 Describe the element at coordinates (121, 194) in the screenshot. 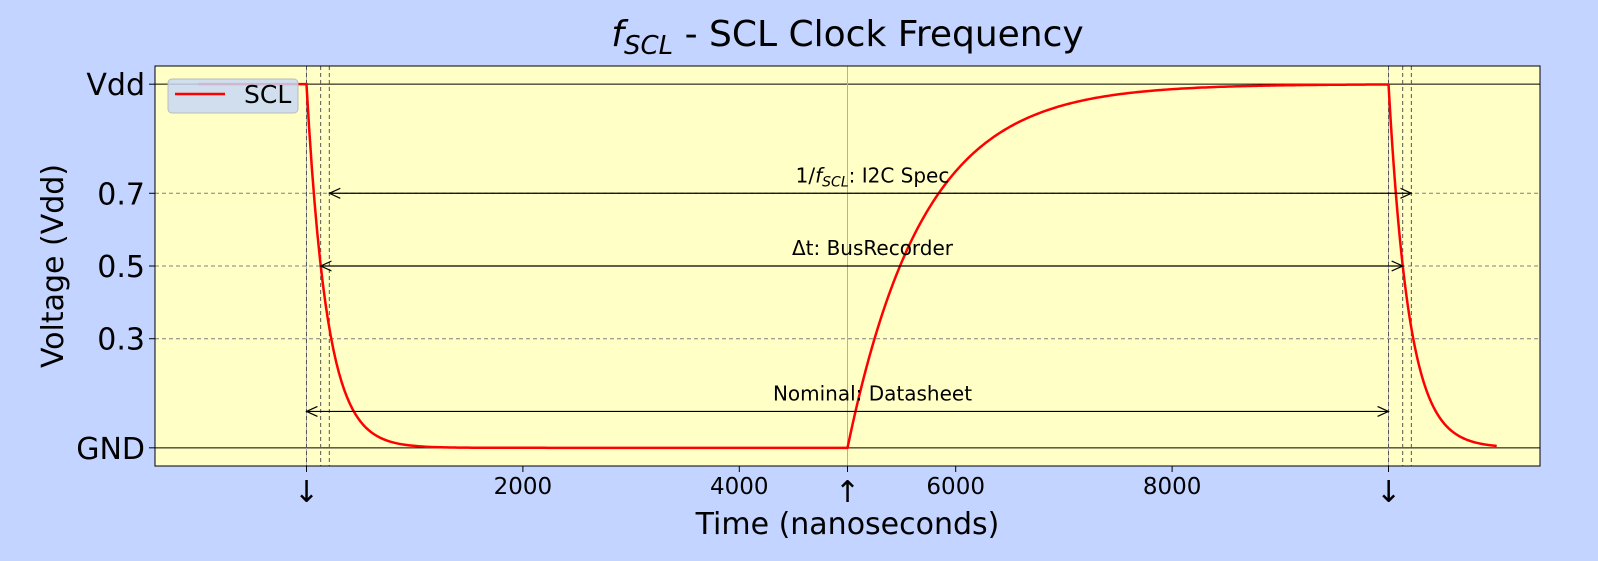

I see `ytick-label-0.7: 0.7` at that location.